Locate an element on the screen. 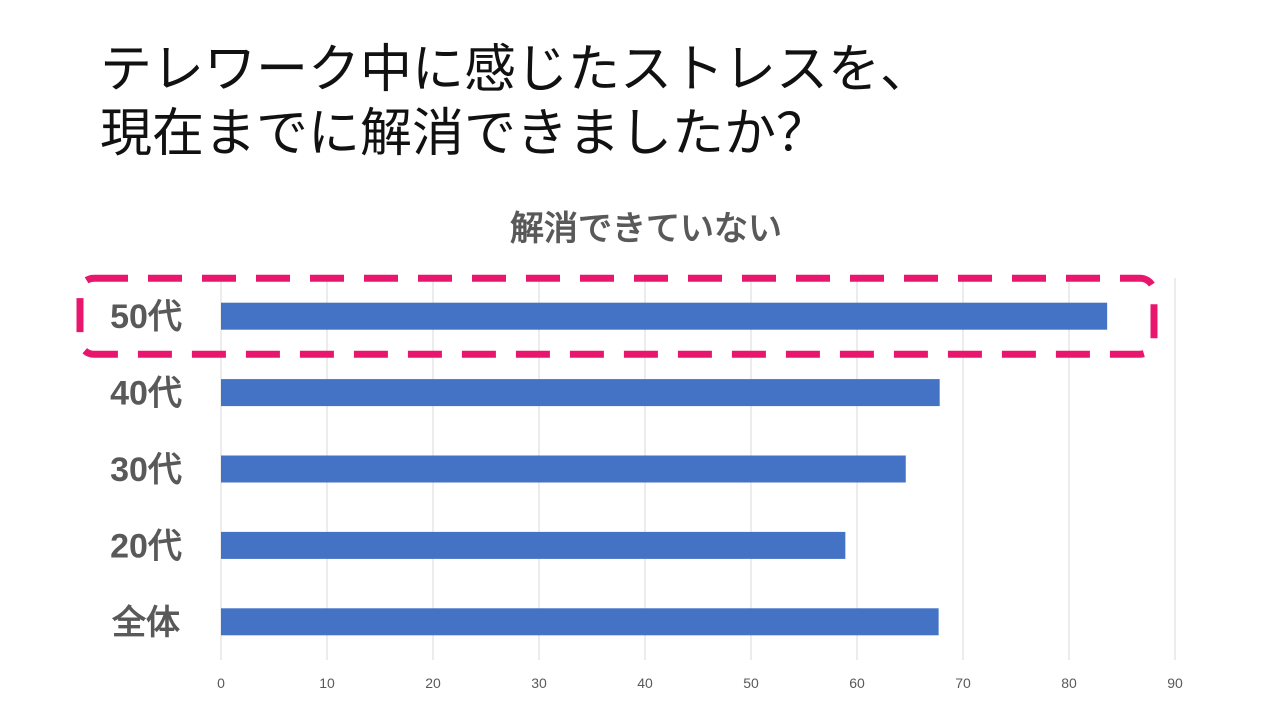  x-tick-label: 90 is located at coordinates (1175, 683).